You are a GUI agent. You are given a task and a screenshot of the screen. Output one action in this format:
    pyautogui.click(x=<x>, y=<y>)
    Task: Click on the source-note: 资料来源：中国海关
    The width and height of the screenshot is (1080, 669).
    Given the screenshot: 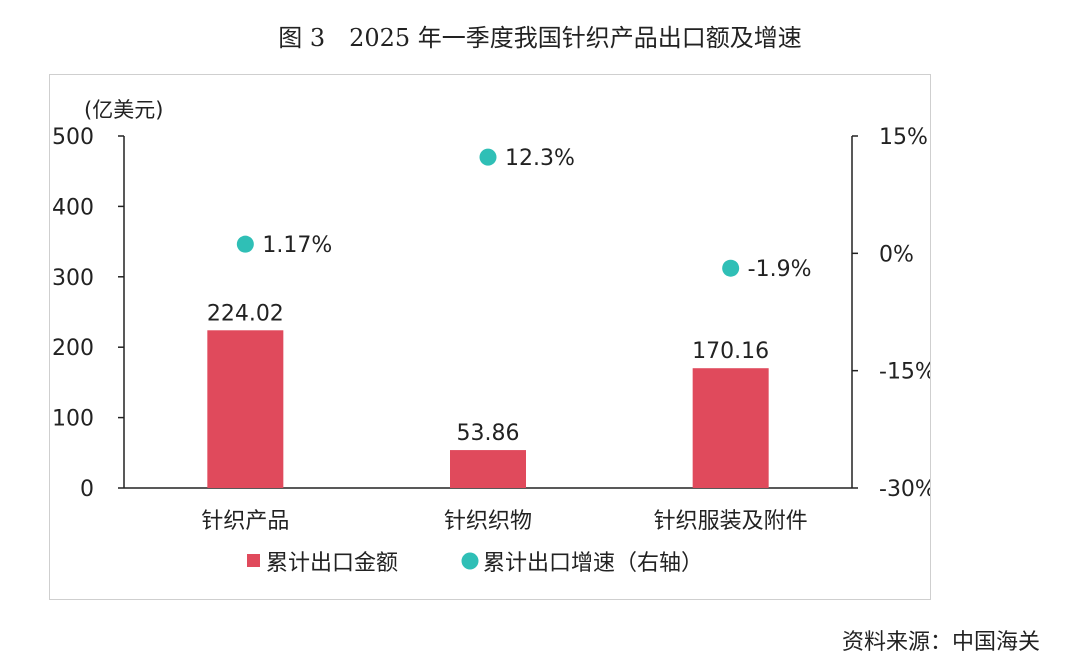 What is the action you would take?
    pyautogui.click(x=940, y=642)
    